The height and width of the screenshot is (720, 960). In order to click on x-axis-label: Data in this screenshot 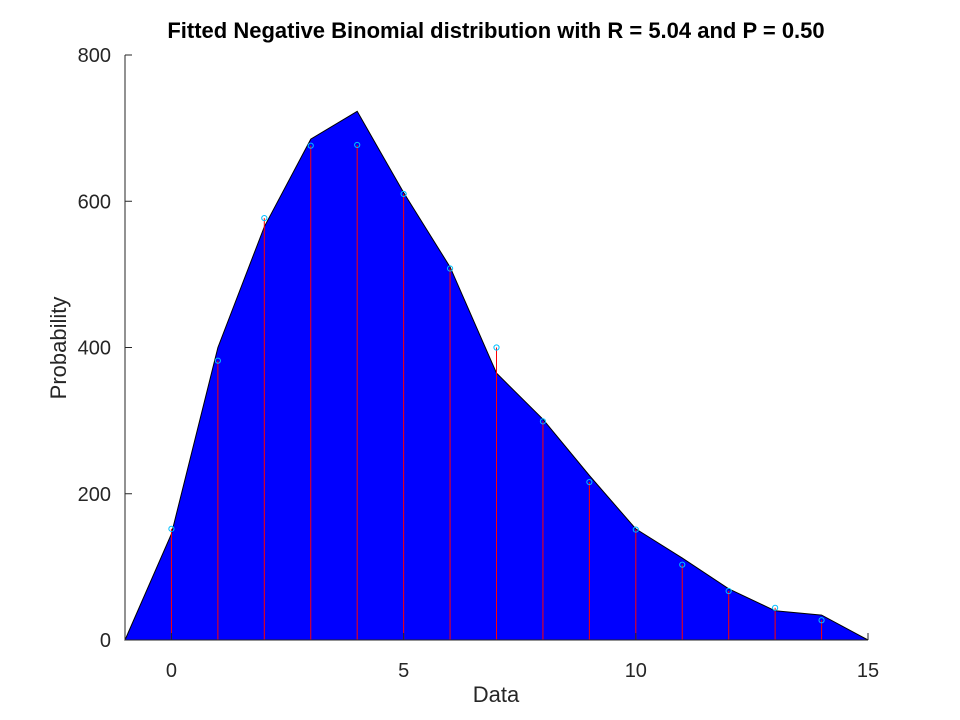, I will do `click(496, 694)`.